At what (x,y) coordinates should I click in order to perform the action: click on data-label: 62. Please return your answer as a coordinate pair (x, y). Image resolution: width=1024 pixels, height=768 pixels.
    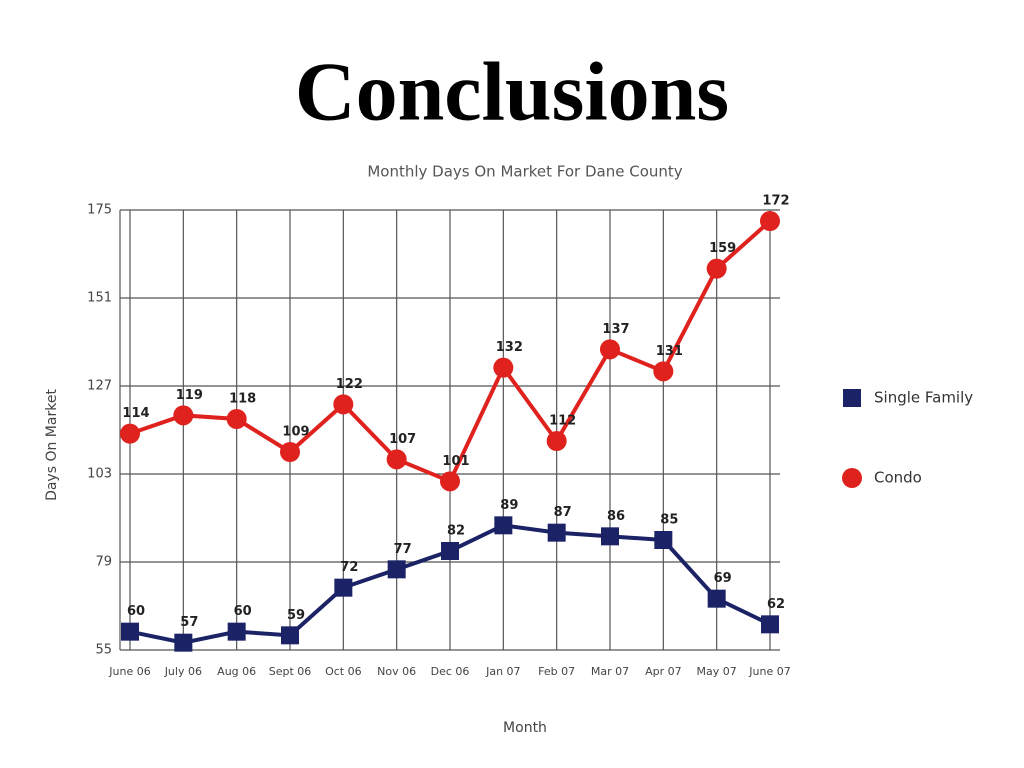
    Looking at the image, I should click on (776, 604).